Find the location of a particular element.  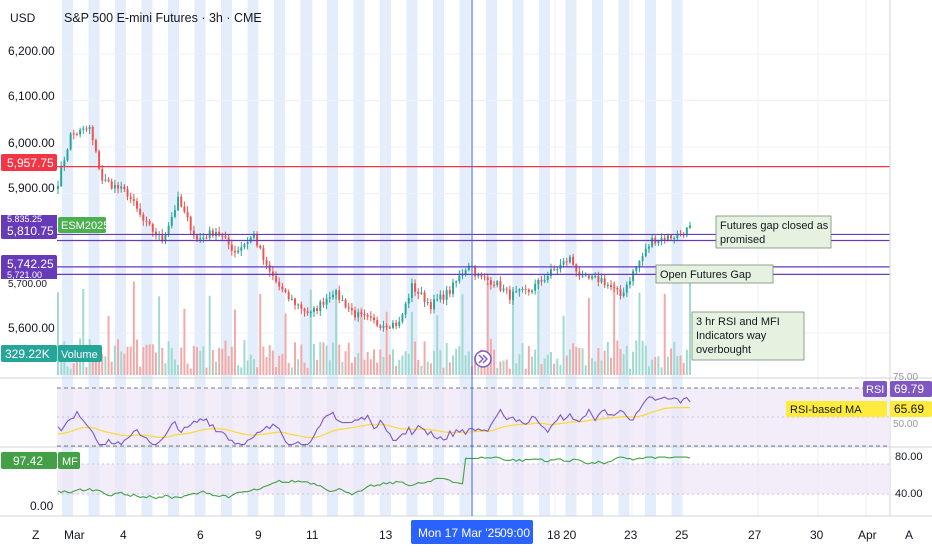

time-label-6: 6 is located at coordinates (200, 535).